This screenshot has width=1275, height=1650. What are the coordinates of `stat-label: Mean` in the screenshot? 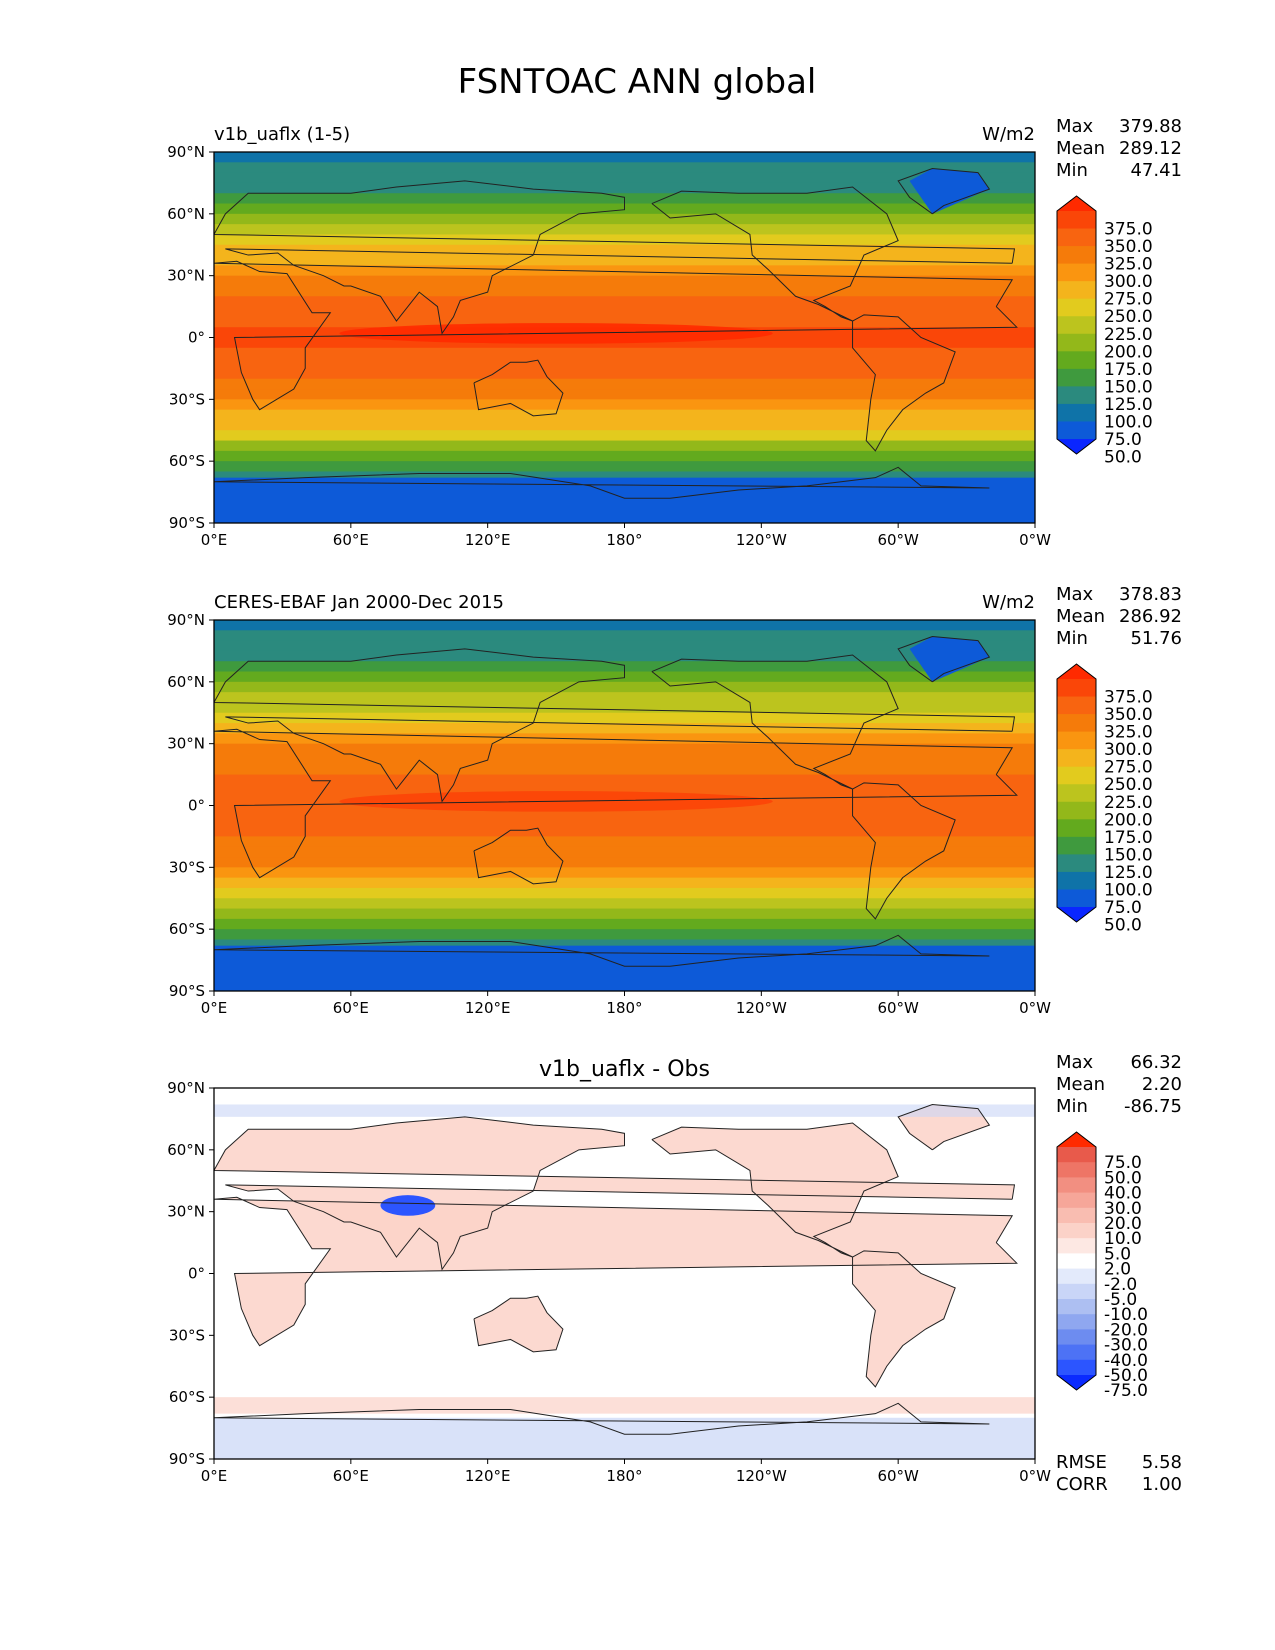 It's located at (1080, 148).